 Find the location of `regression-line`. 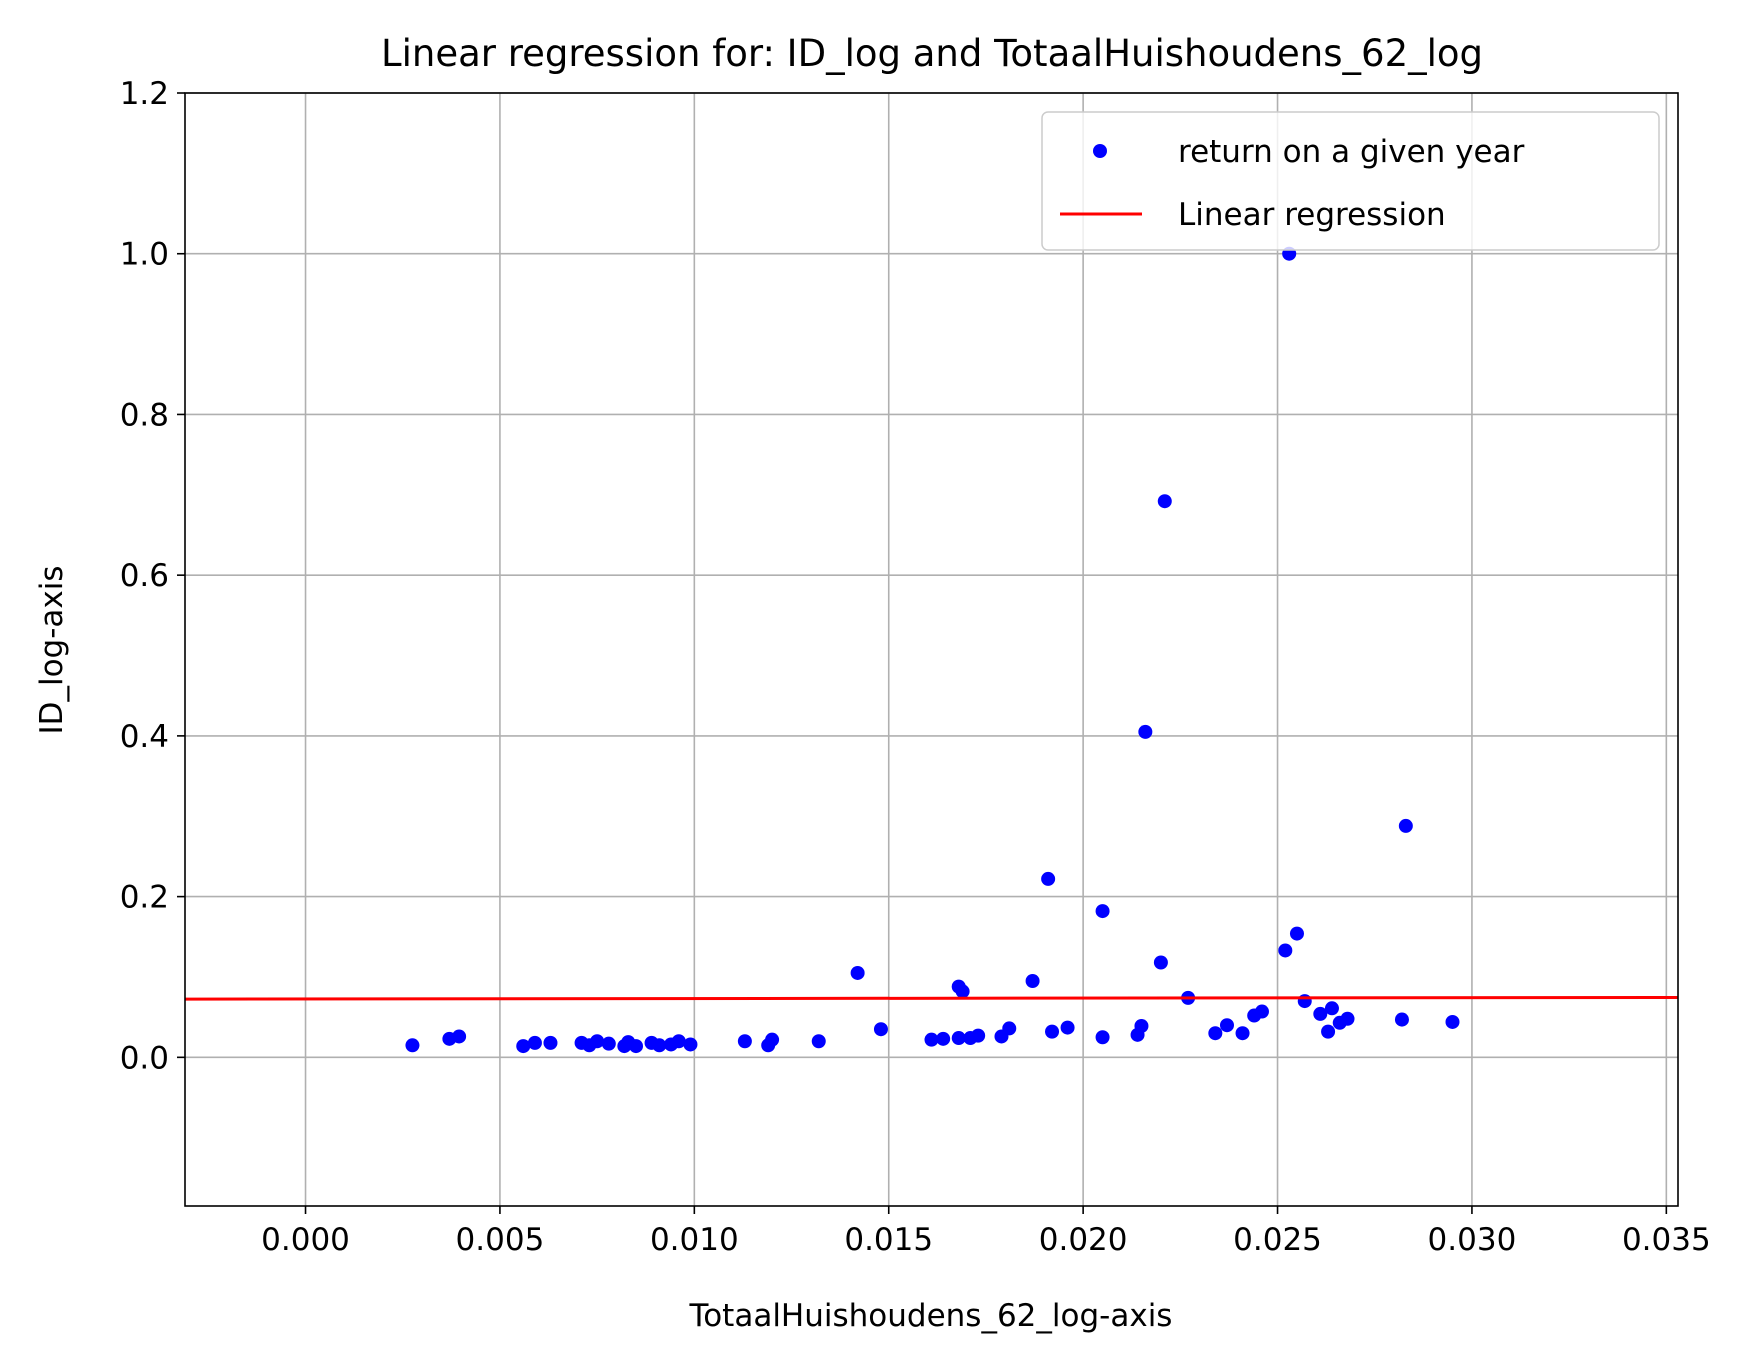

regression-line is located at coordinates (931, 998).